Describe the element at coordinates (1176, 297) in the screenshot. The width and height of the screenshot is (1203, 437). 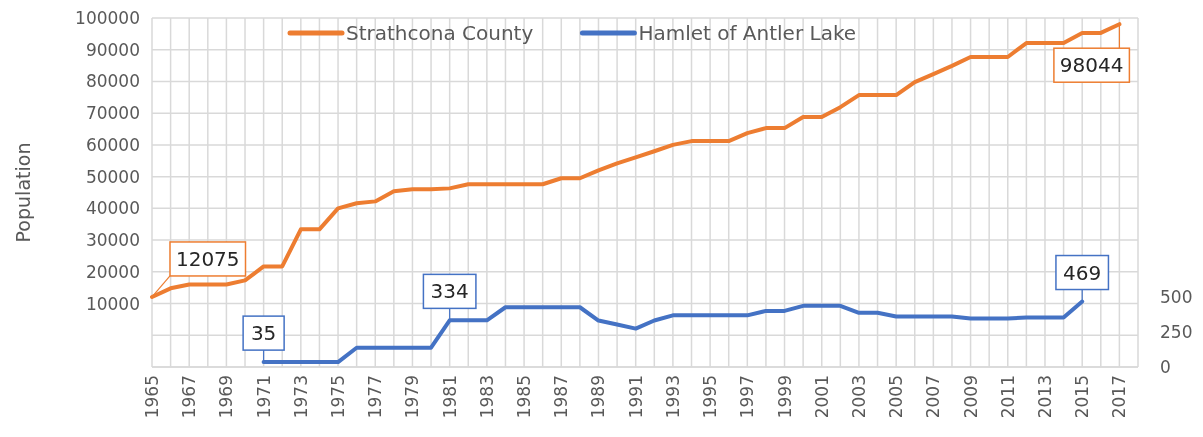
I see `y2-tick-label: 500` at that location.